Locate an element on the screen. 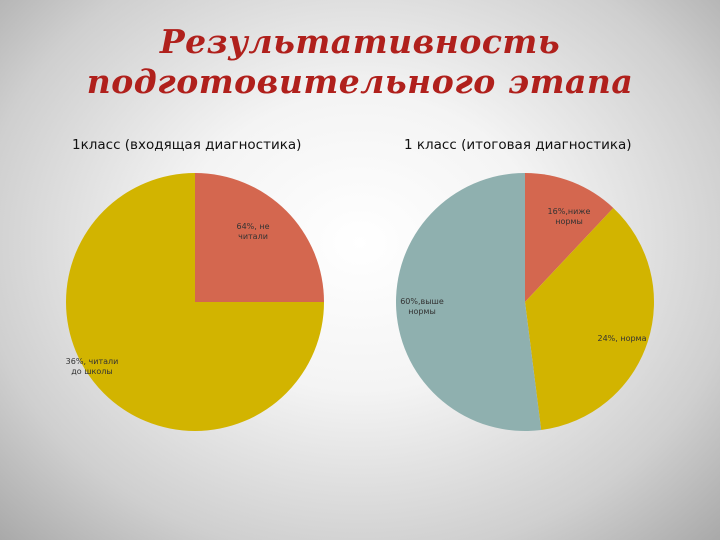 This screenshot has width=720, height=540. title-line-1: Результативность is located at coordinates (360, 41).